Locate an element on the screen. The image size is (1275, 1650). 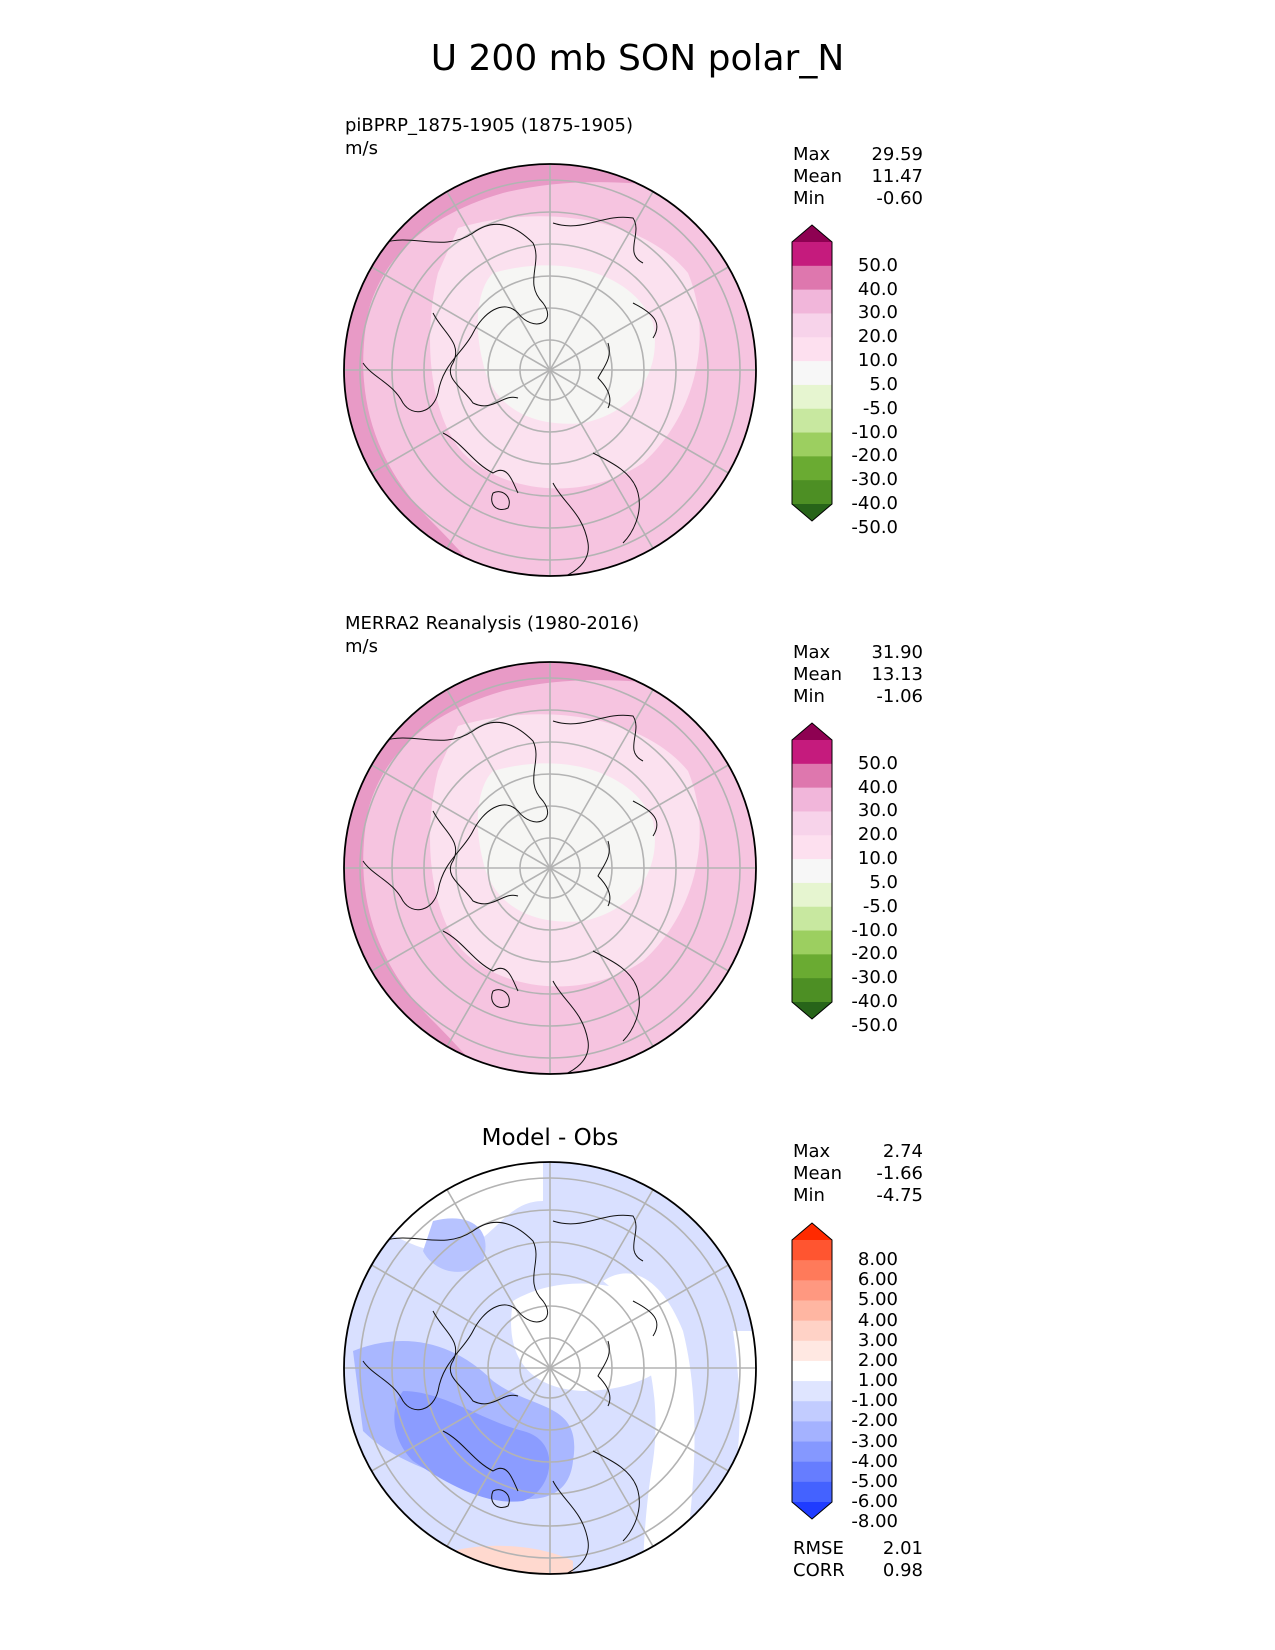
stats-box: Max 31.90 Mean 13.13 Min -1.06 is located at coordinates (858, 675).